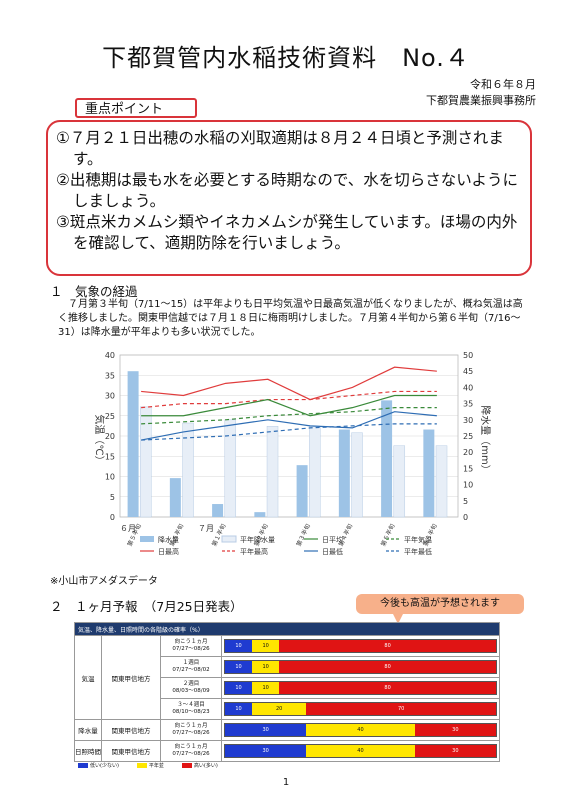  What do you see at coordinates (398, 618) in the screenshot?
I see `callout-tail` at bounding box center [398, 618].